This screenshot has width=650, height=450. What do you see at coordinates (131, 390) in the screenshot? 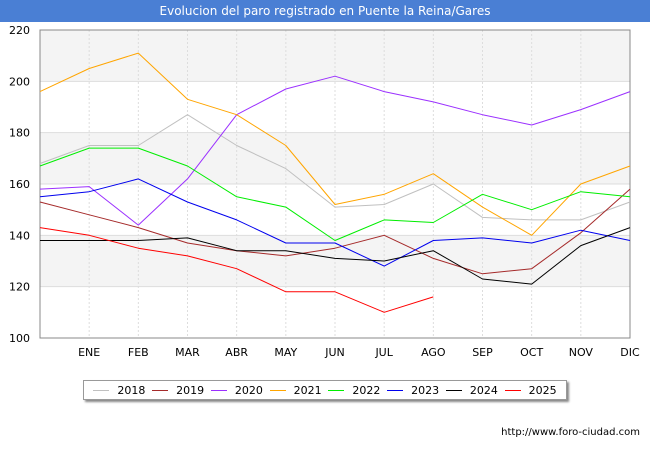
I see `legend-label: 2018` at bounding box center [131, 390].